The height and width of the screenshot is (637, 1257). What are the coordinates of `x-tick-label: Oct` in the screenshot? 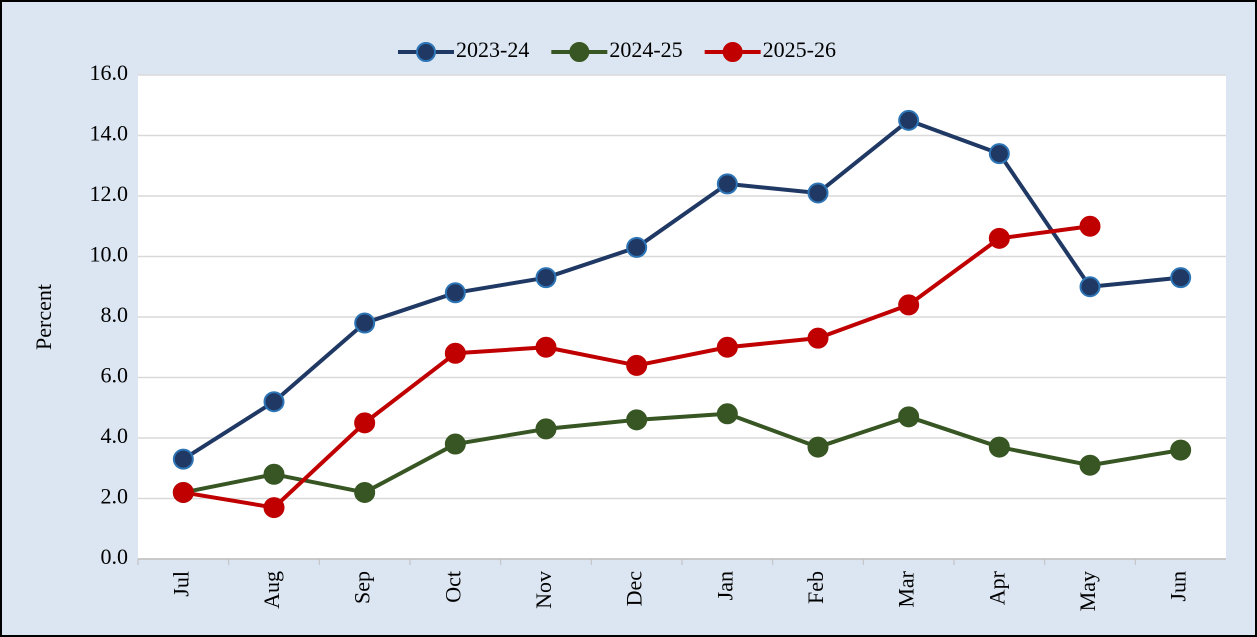 It's located at (452, 587).